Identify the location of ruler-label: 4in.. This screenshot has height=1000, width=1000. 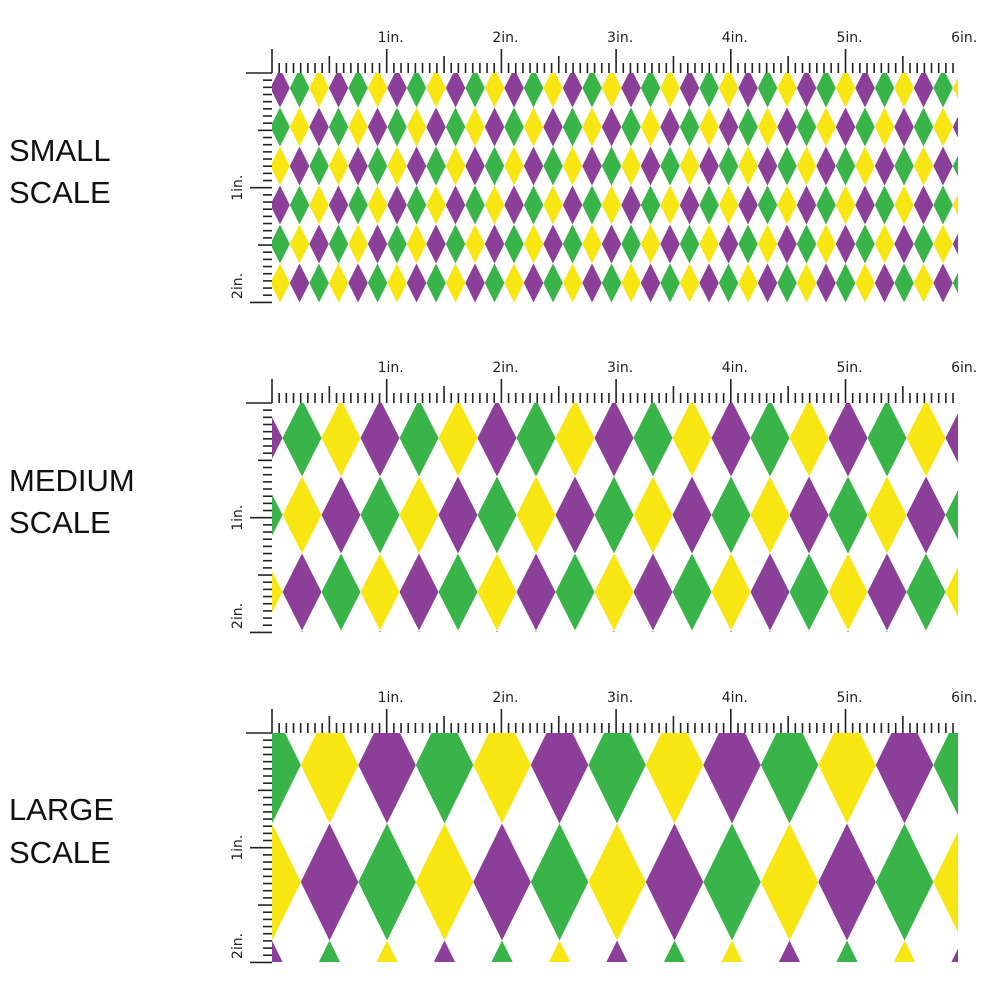
(735, 368).